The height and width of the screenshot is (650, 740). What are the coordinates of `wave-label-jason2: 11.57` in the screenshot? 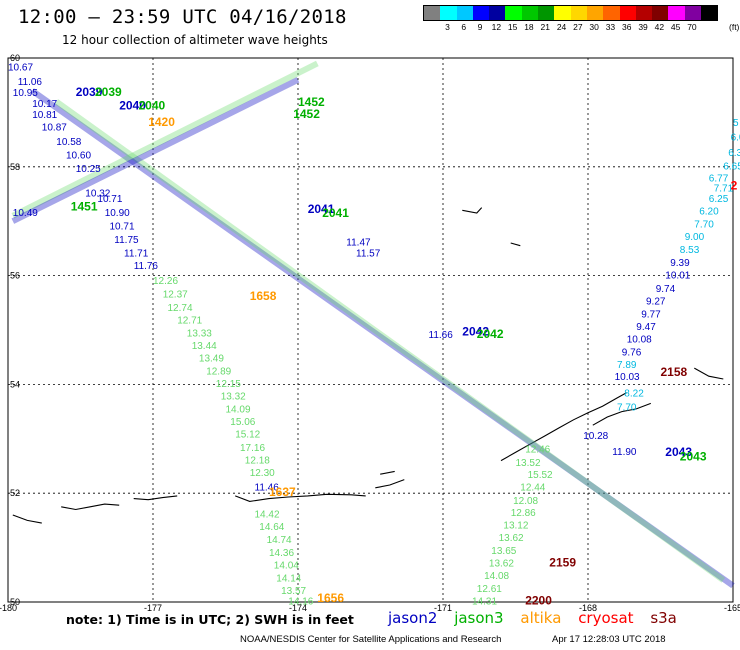 It's located at (368, 254).